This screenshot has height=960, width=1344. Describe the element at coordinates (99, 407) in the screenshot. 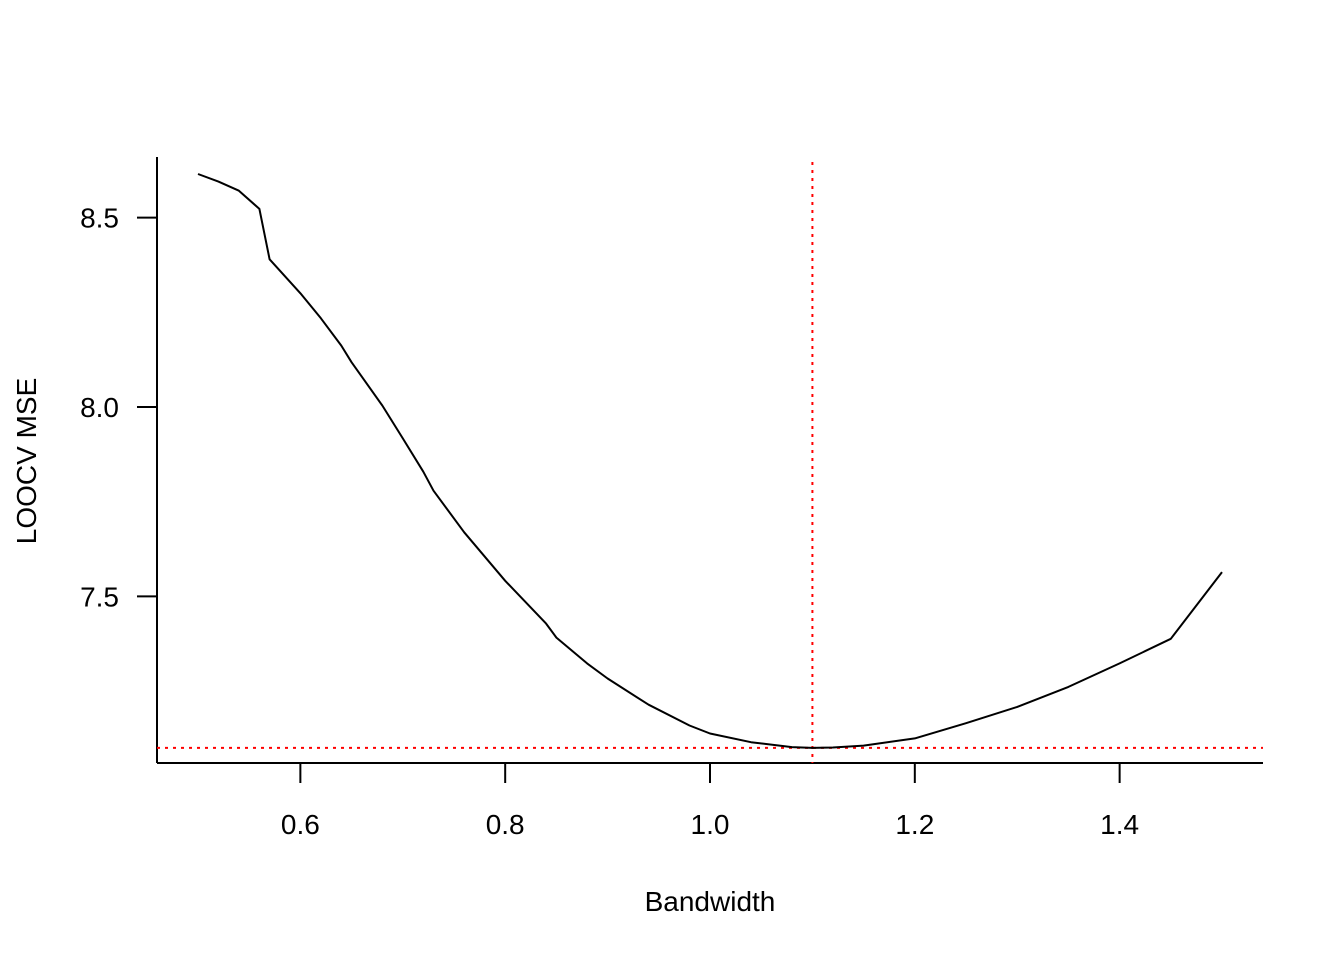

I see `y-tick-label: 8.0` at that location.